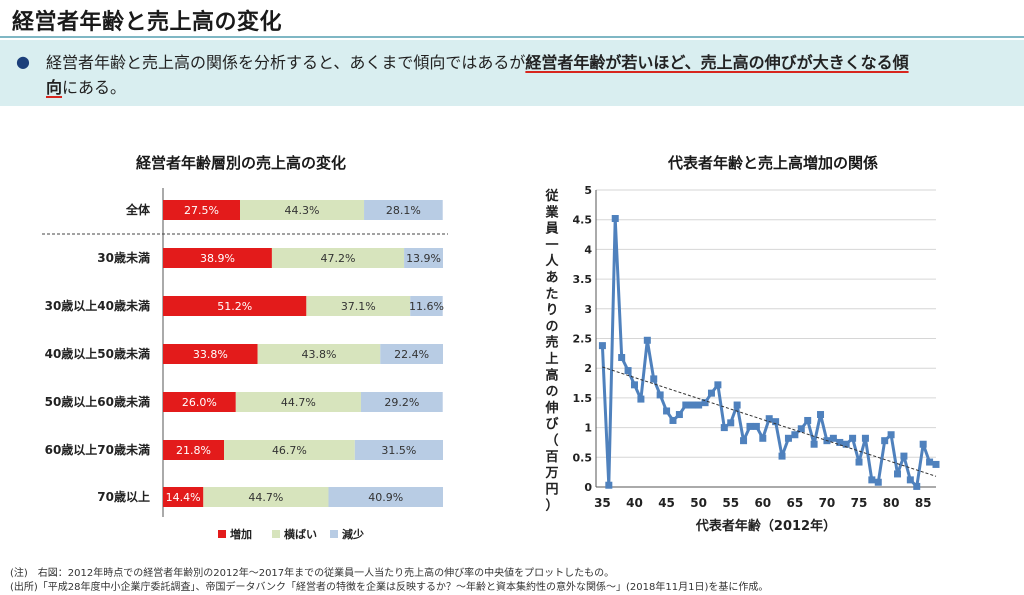 This screenshot has width=1024, height=595. I want to click on bar-value-label: 14.4%, so click(183, 497).